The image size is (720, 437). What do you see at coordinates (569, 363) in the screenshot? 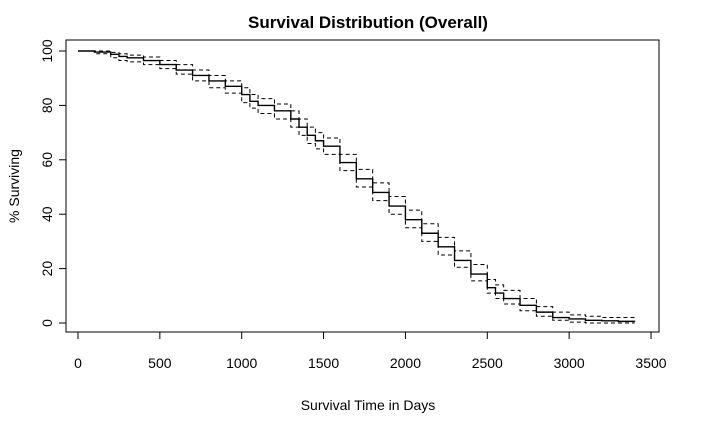
I see `x-tick-label: 3000` at bounding box center [569, 363].